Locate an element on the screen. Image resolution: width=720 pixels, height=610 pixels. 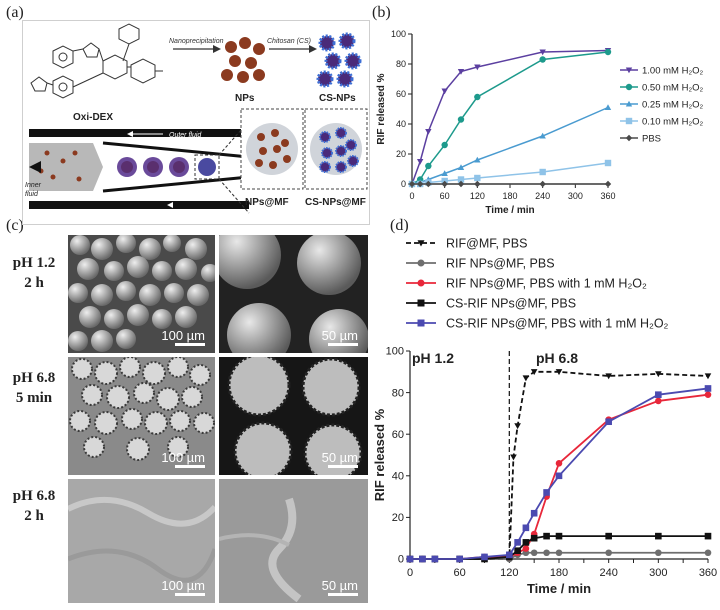
panel-label-a: (a) is located at coordinates (15, 12).